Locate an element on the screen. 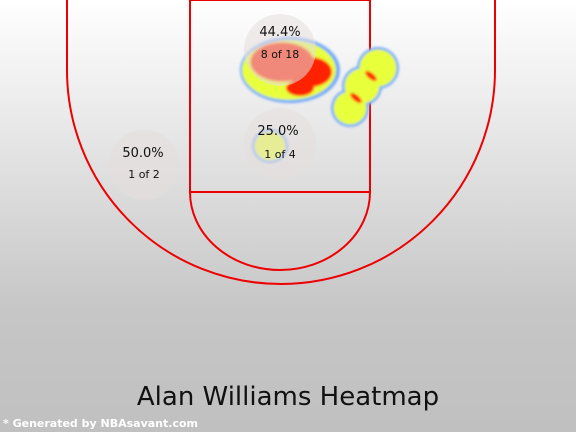 Image resolution: width=576 pixels, height=432 pixels. zone-left-midrange: 50.0% 1 of 2 is located at coordinates (144, 165).